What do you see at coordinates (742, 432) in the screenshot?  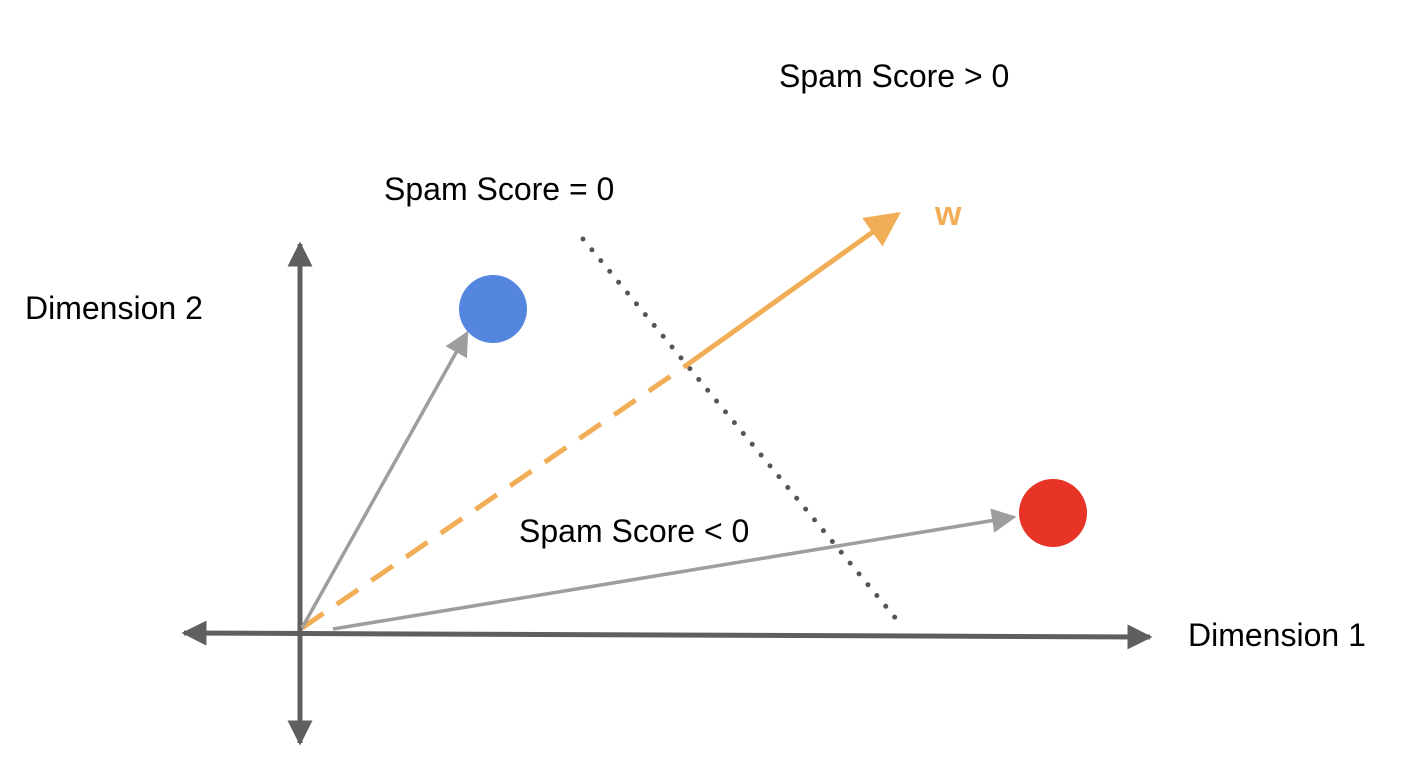 I see `decision-boundary` at bounding box center [742, 432].